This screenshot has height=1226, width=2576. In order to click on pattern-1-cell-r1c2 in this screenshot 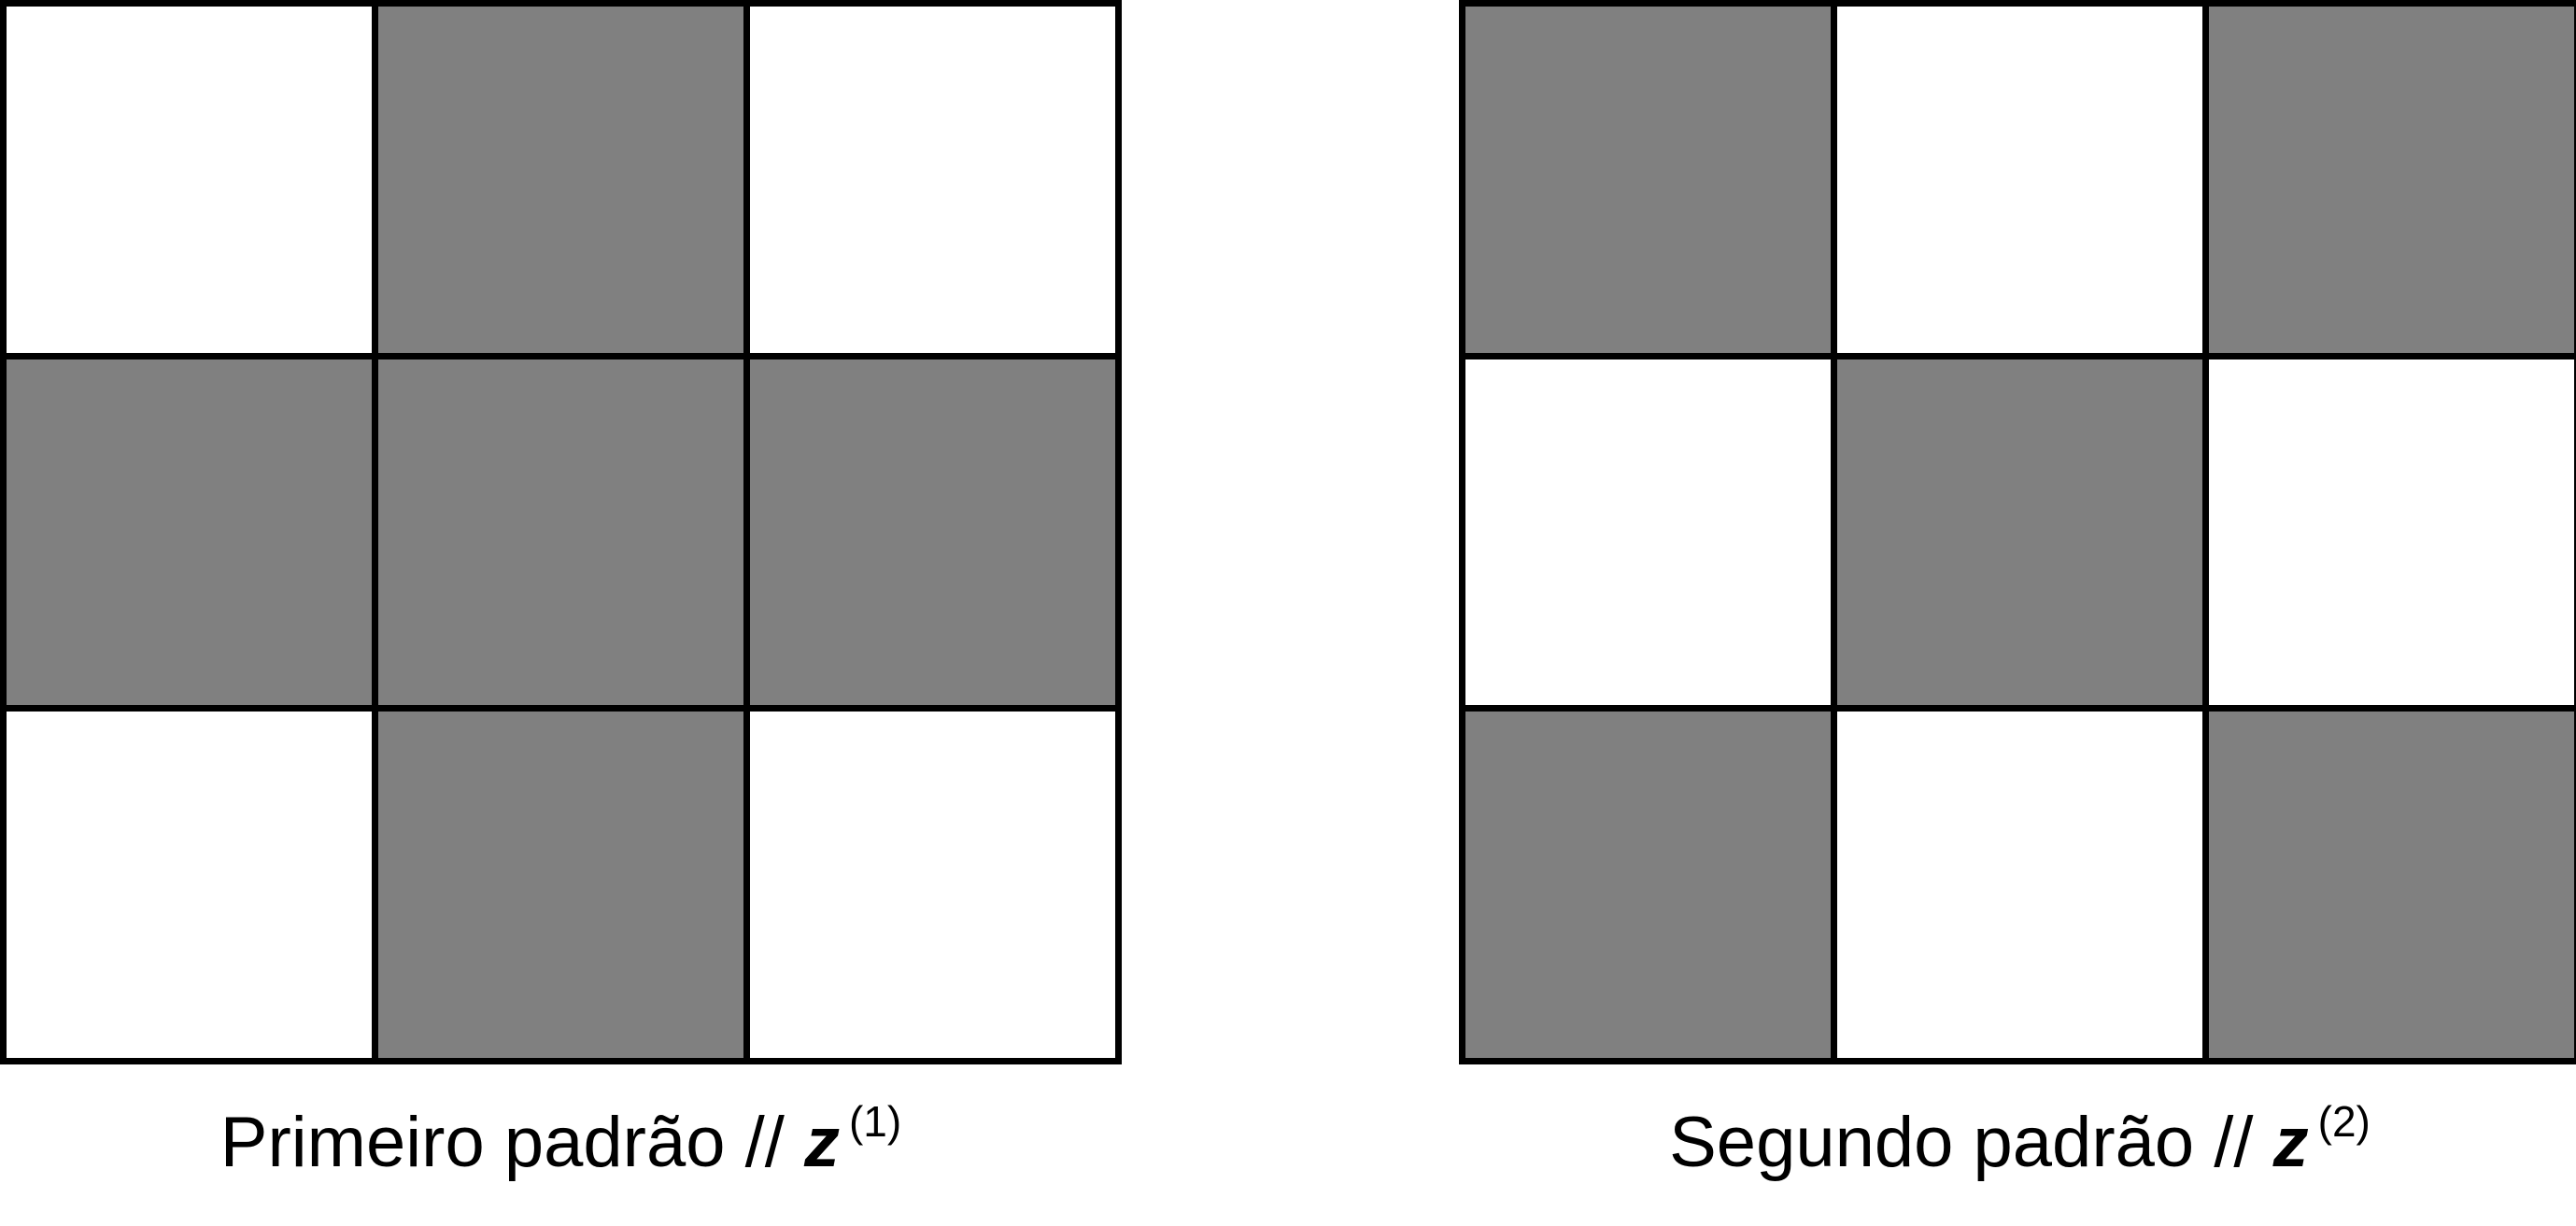, I will do `click(560, 180)`.